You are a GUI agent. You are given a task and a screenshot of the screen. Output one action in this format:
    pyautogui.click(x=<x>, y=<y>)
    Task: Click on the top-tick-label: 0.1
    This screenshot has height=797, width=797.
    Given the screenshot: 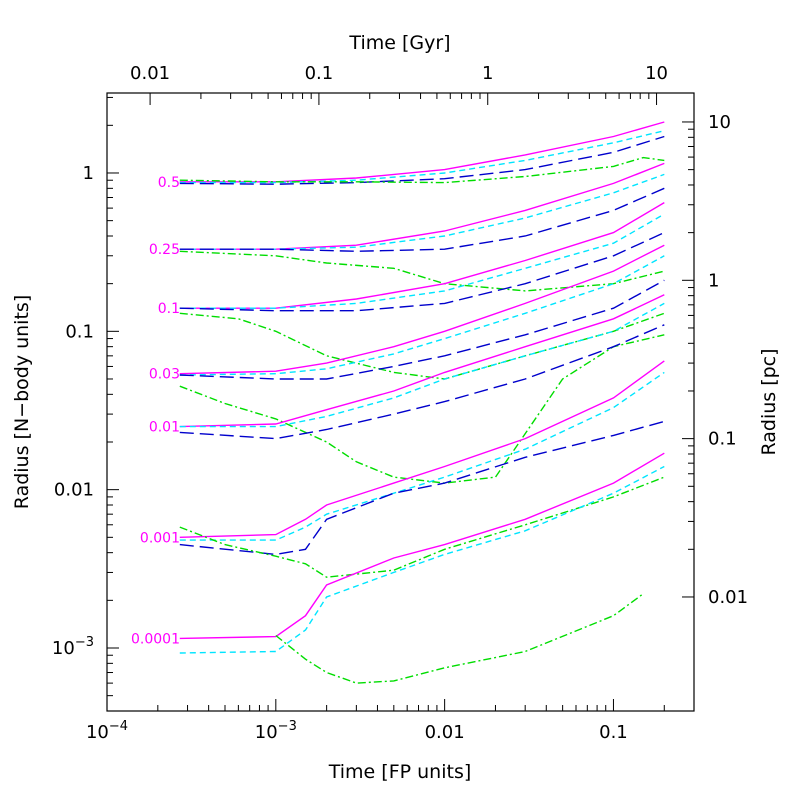 What is the action you would take?
    pyautogui.click(x=319, y=73)
    